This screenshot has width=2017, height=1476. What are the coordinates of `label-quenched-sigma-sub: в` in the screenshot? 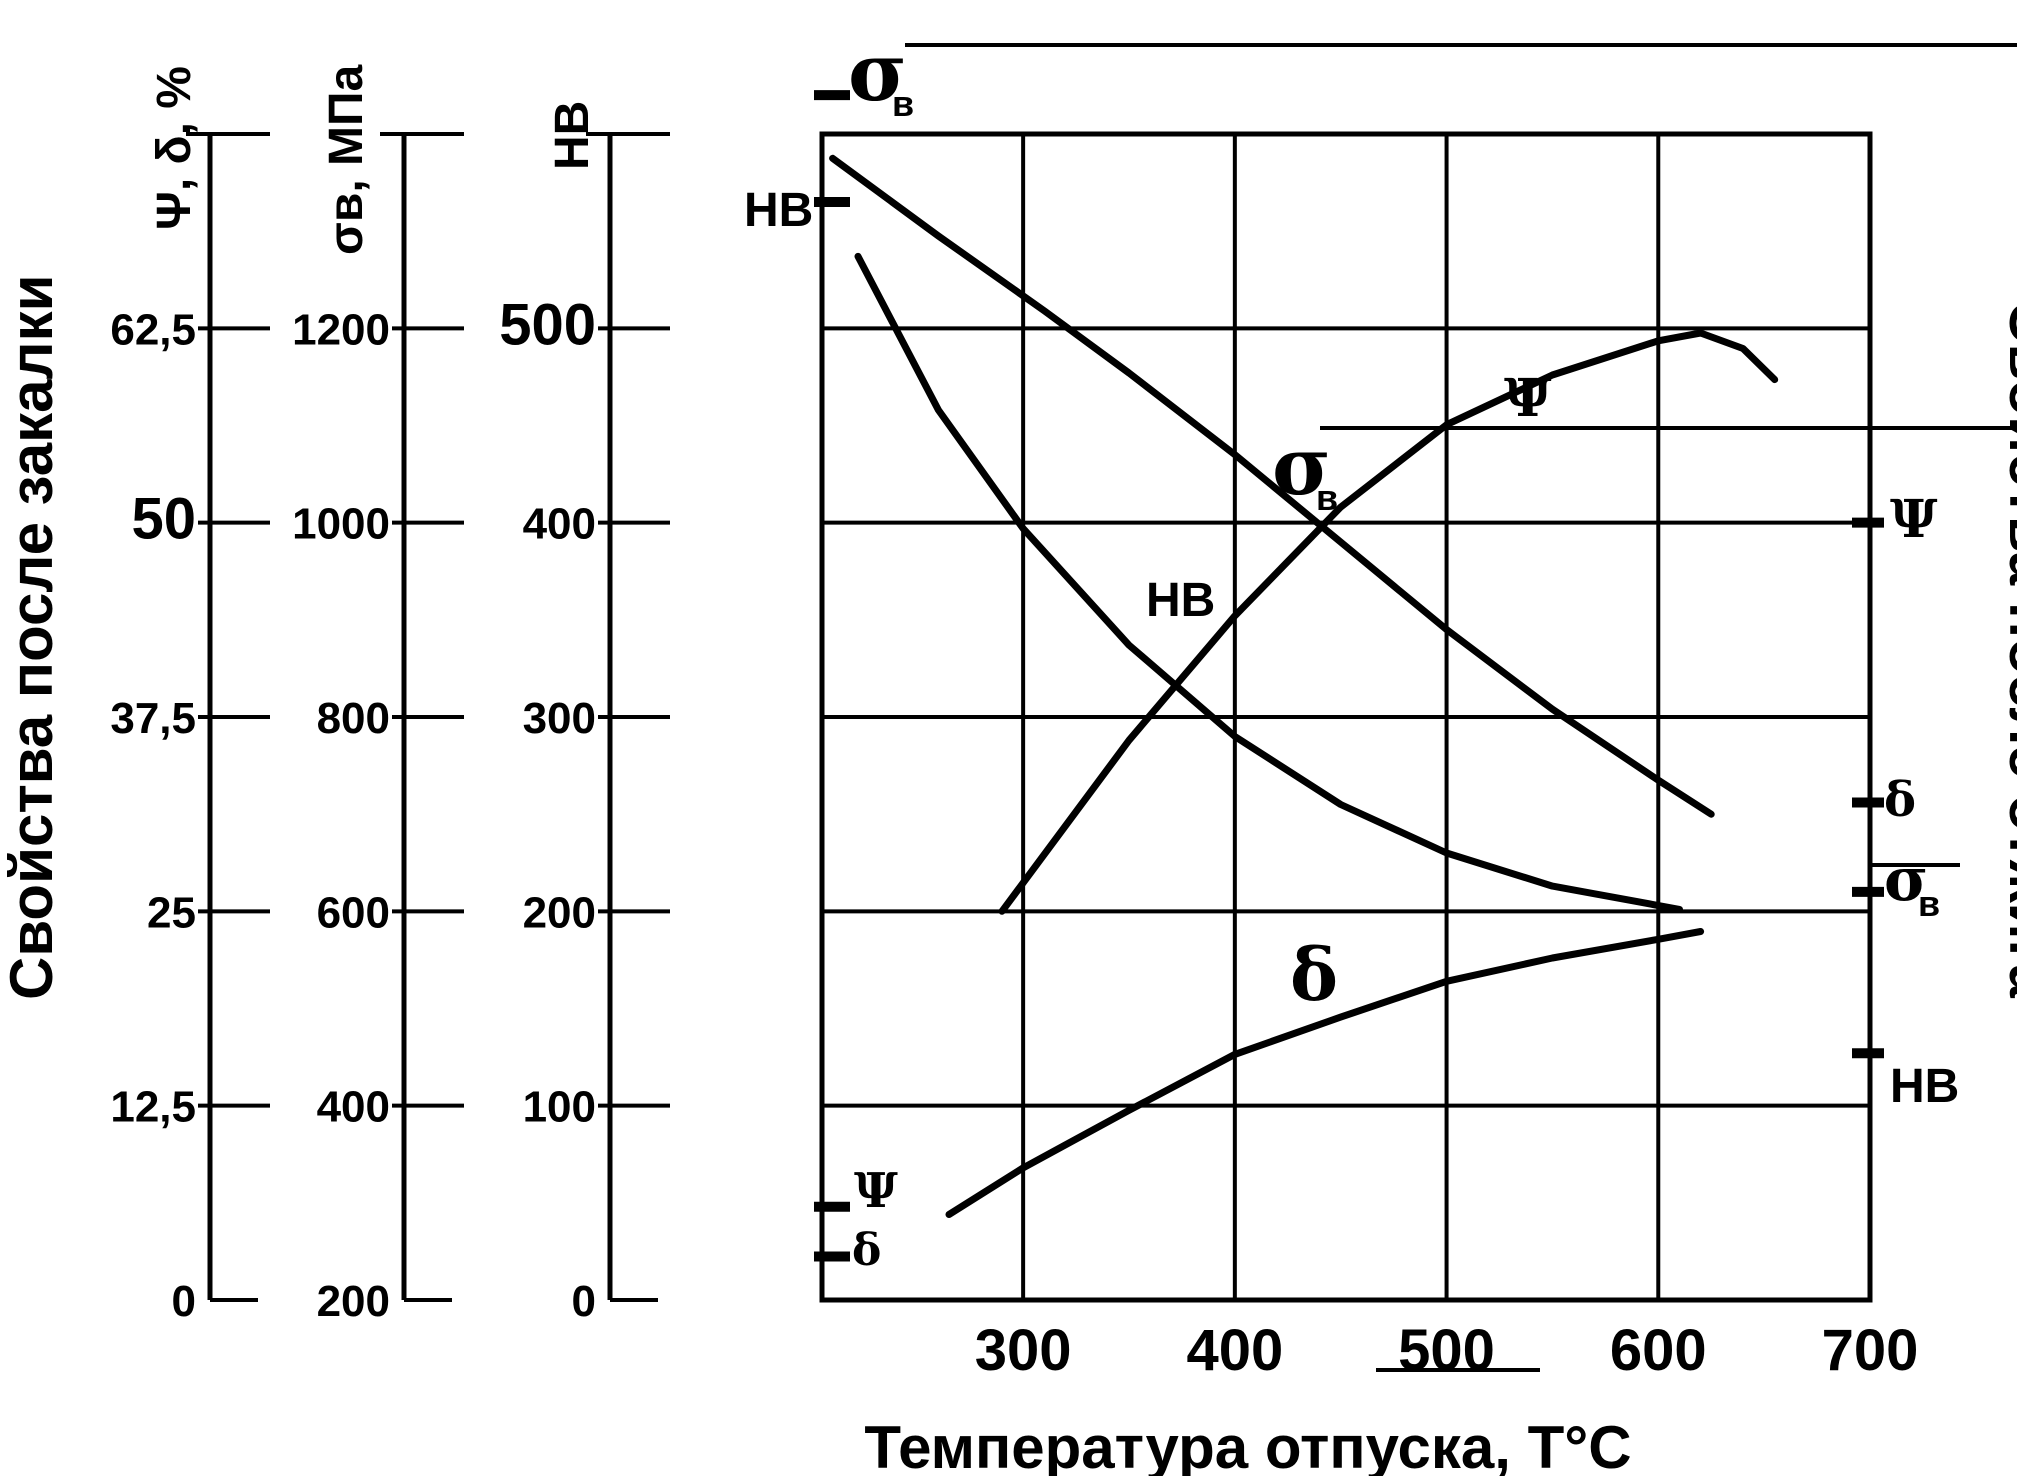 It's located at (903, 103).